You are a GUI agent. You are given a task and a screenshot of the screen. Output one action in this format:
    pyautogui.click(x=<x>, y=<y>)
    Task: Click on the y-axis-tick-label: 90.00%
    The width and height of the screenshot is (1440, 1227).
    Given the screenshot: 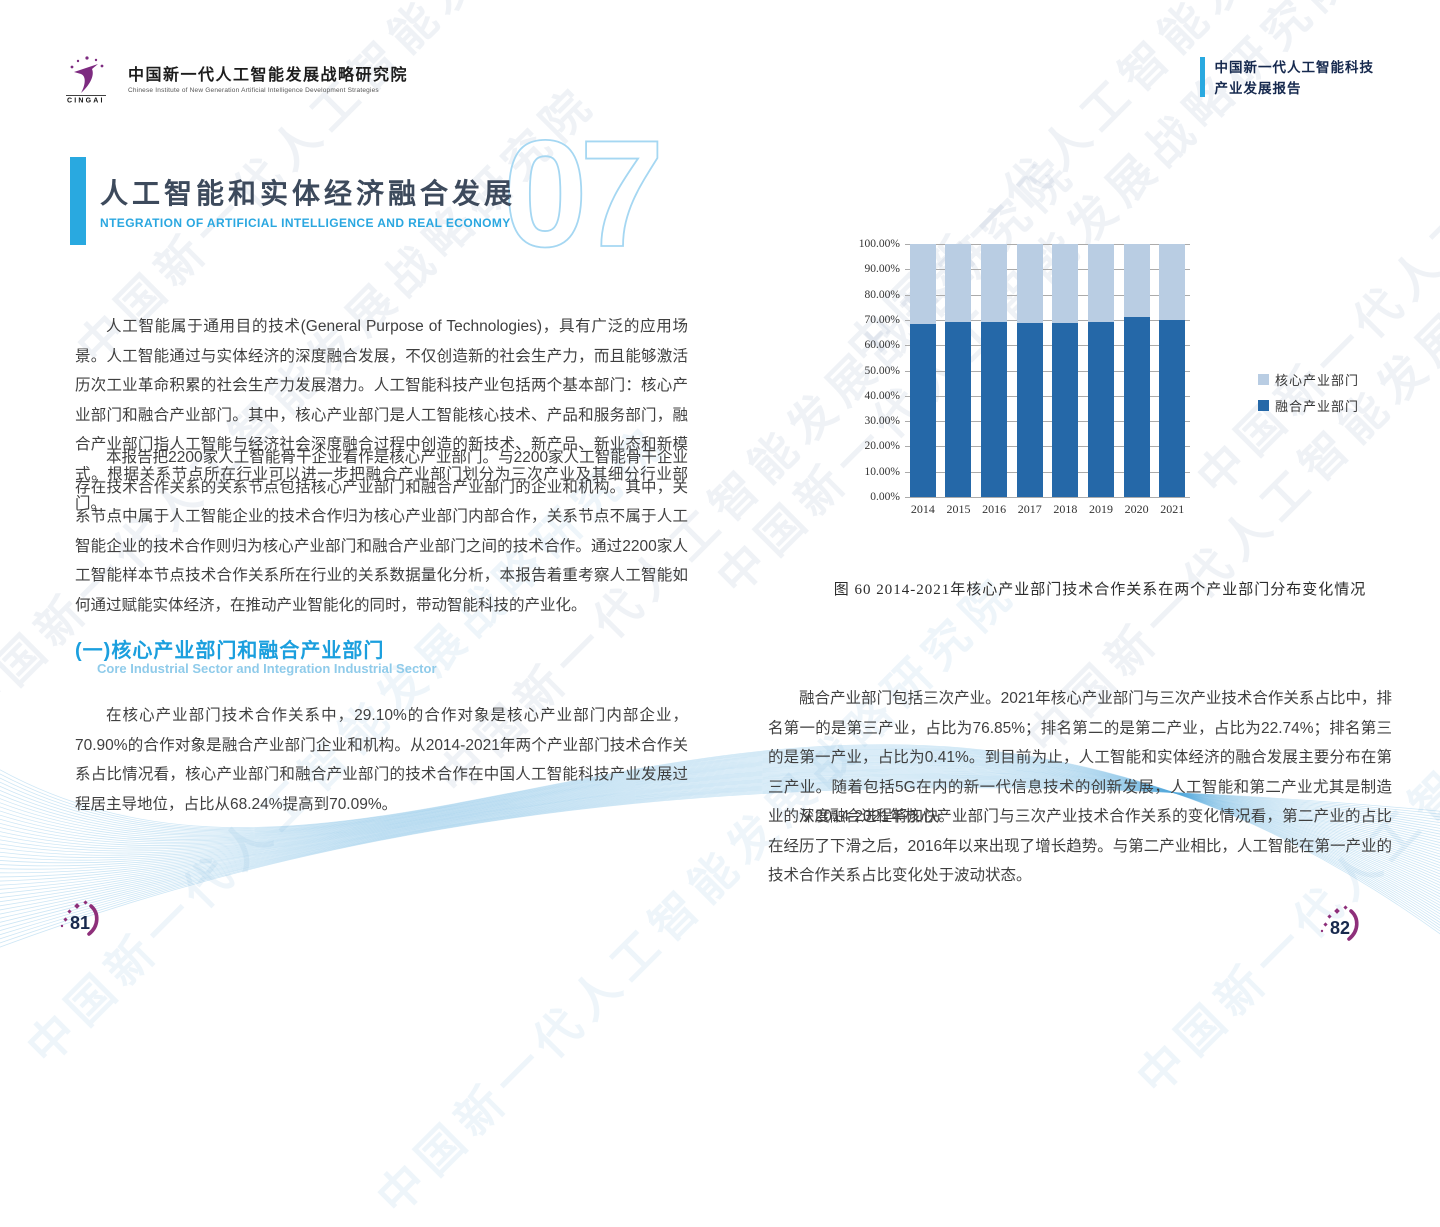 What is the action you would take?
    pyautogui.click(x=882, y=269)
    